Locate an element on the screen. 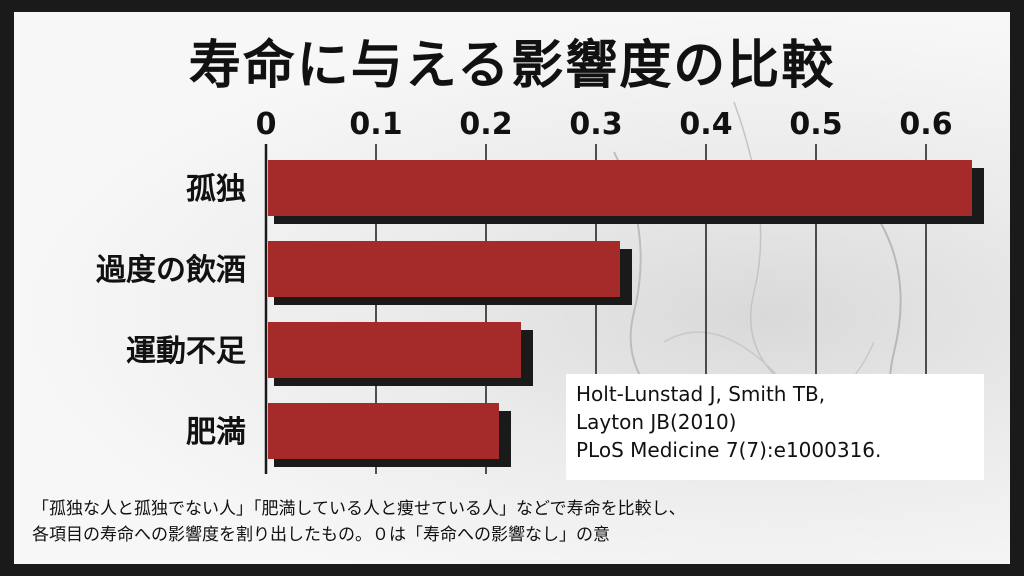 Image resolution: width=1024 pixels, height=576 pixels. citation-line-3: PLoS Medicine 7(7):e1000316. is located at coordinates (729, 450).